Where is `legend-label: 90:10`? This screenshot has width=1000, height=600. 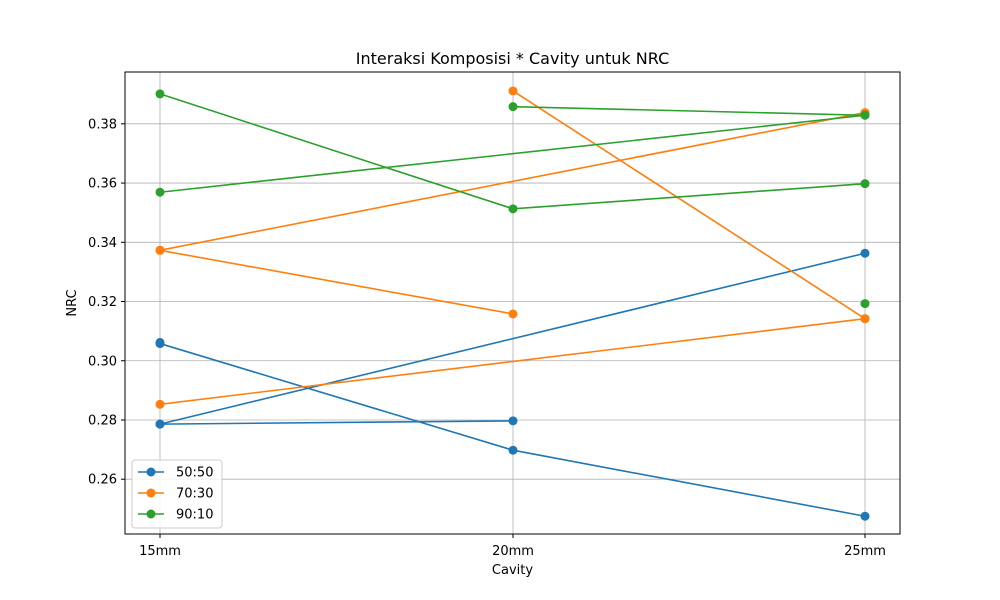 legend-label: 90:10 is located at coordinates (194, 515).